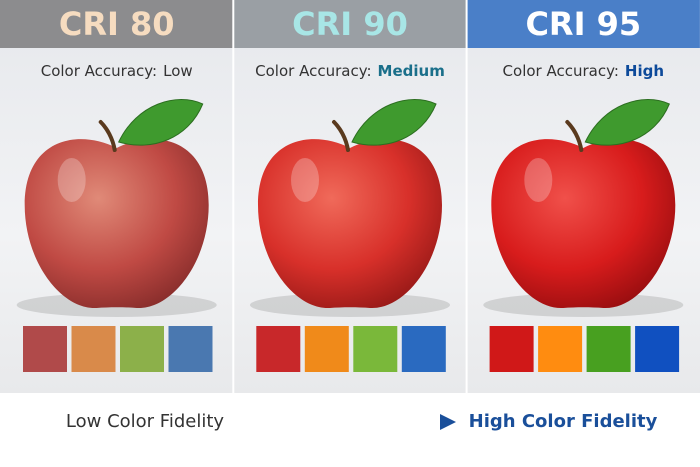 The image size is (700, 467). I want to click on panel-title: CRI 90, so click(350, 24).